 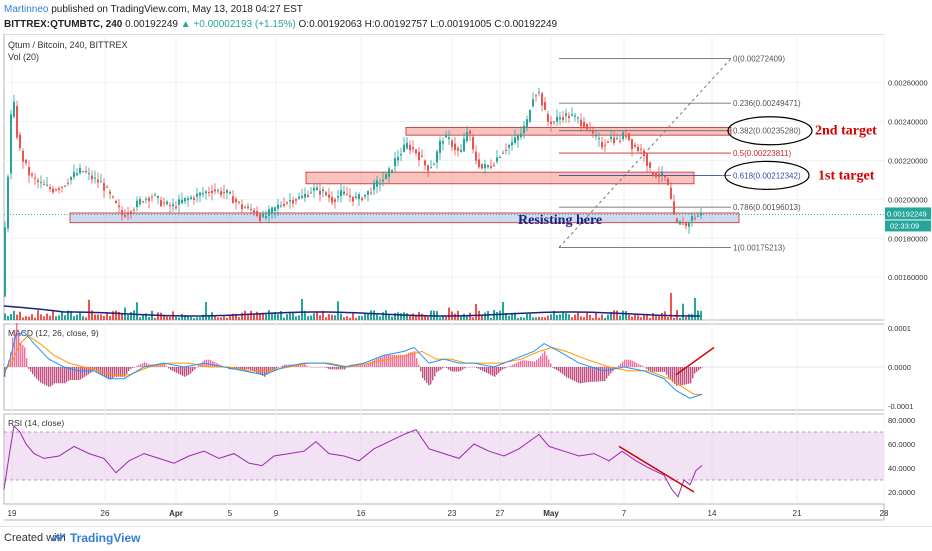 What do you see at coordinates (151, 24) in the screenshot?
I see `last-price: 0.00192249` at bounding box center [151, 24].